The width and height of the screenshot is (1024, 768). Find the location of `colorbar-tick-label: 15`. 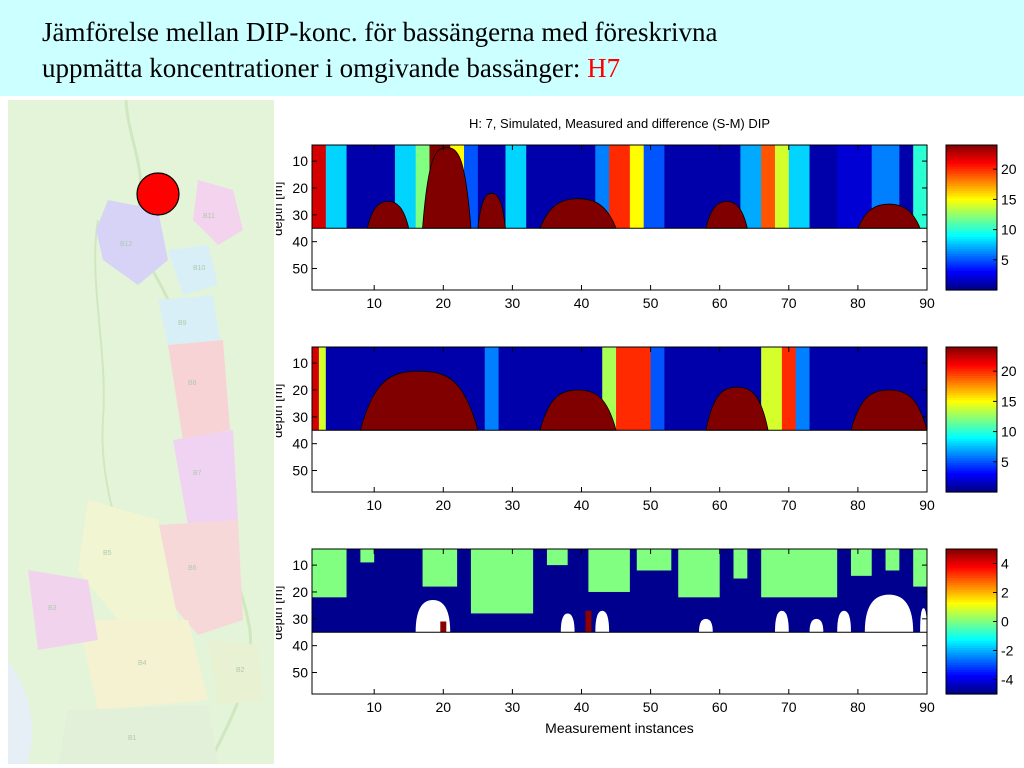

colorbar-tick-label: 15 is located at coordinates (1009, 401).